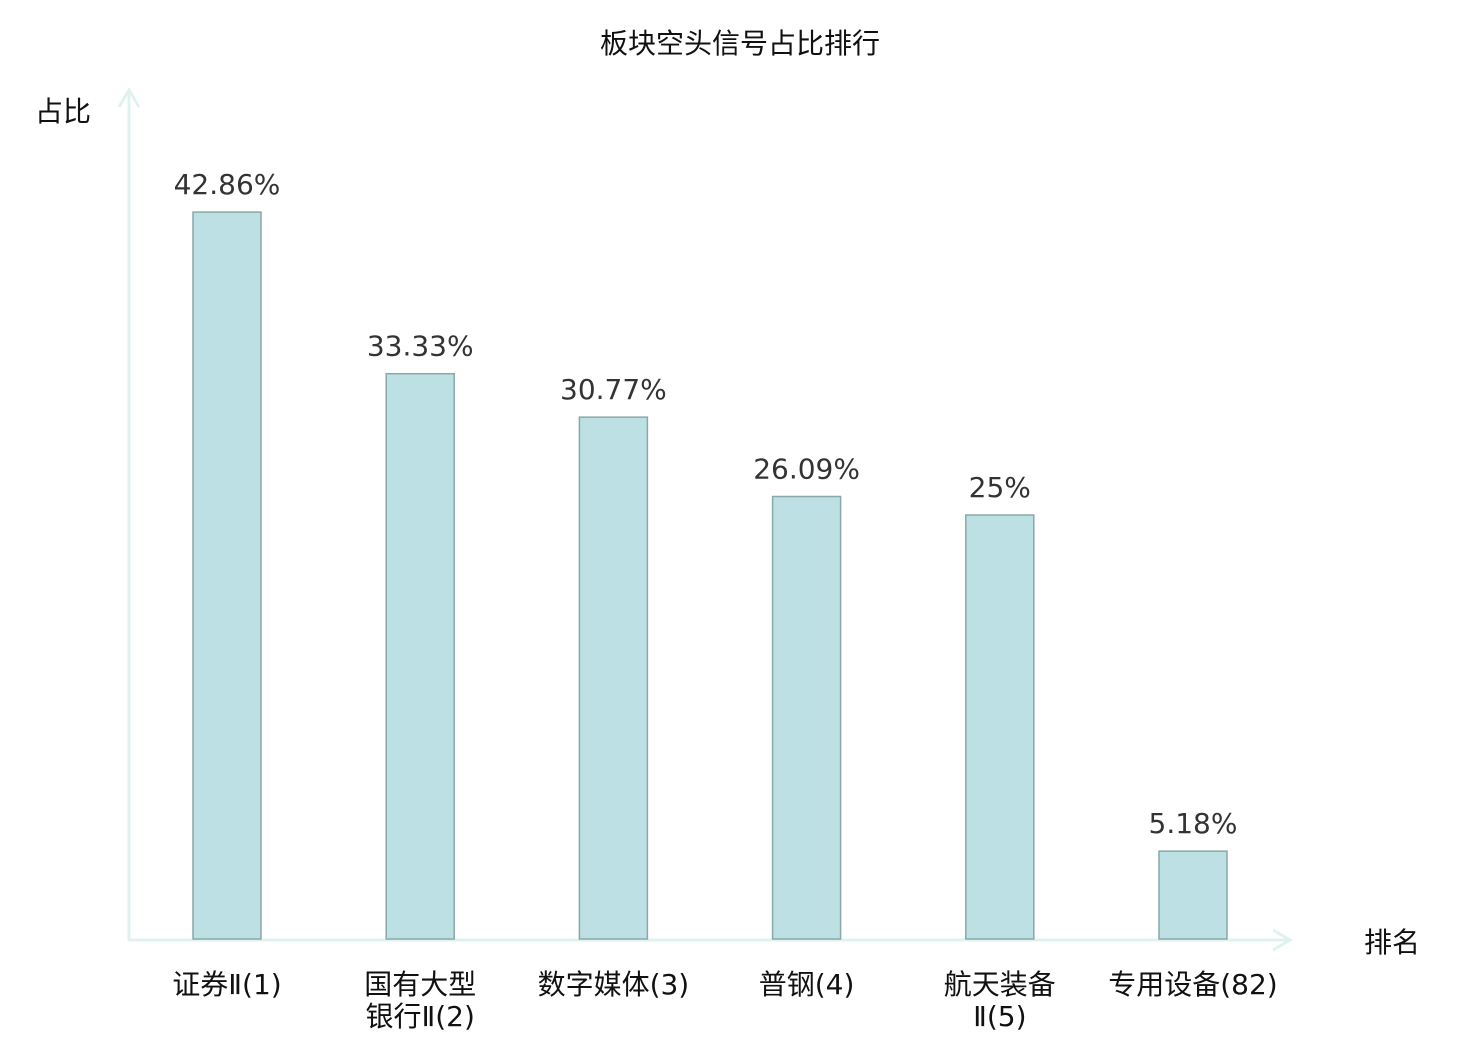 The width and height of the screenshot is (1480, 1040). Describe the element at coordinates (614, 984) in the screenshot. I see `x-tick-label: 数字媒体(3)` at that location.